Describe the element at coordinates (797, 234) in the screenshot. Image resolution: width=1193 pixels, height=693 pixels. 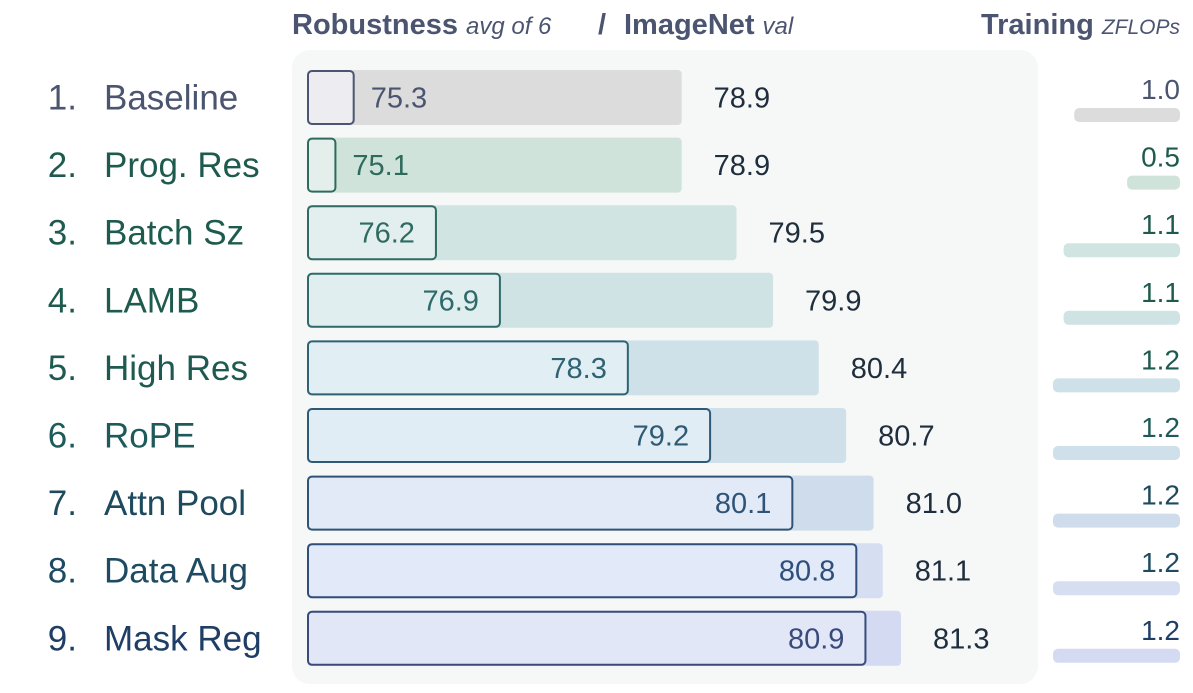
I see `imagenet-value-label: 79.5` at that location.